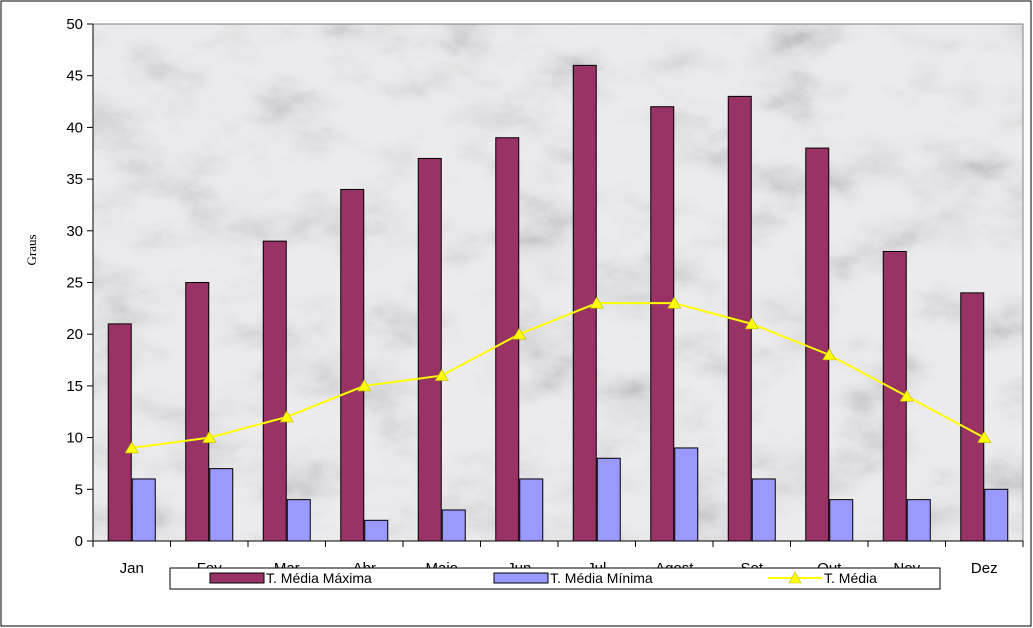  Describe the element at coordinates (829, 354) in the screenshot. I see `point-avg-out` at that location.